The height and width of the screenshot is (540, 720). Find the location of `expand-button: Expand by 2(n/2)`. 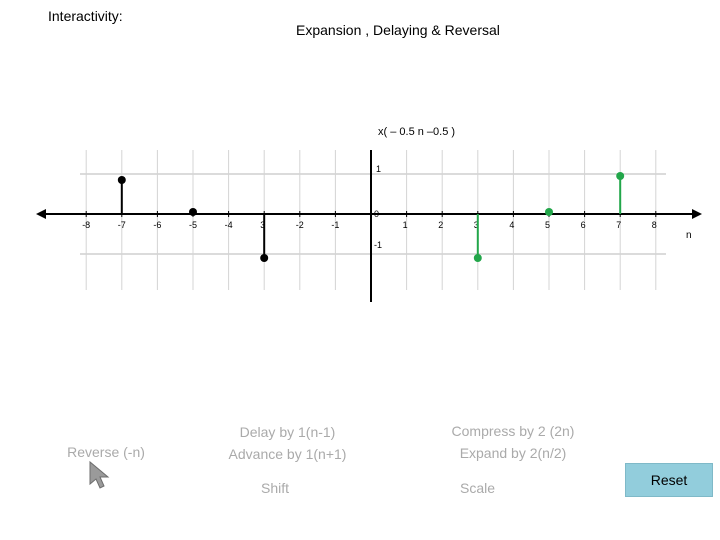

expand-button: Expand by 2(n/2) is located at coordinates (513, 453).